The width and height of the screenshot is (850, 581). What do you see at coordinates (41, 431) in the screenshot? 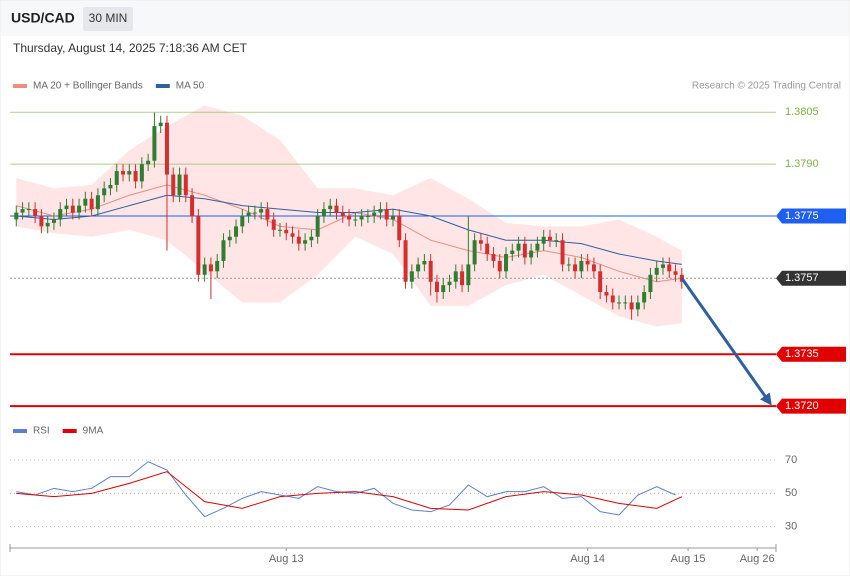
I see `legend-label: RSI` at bounding box center [41, 431].